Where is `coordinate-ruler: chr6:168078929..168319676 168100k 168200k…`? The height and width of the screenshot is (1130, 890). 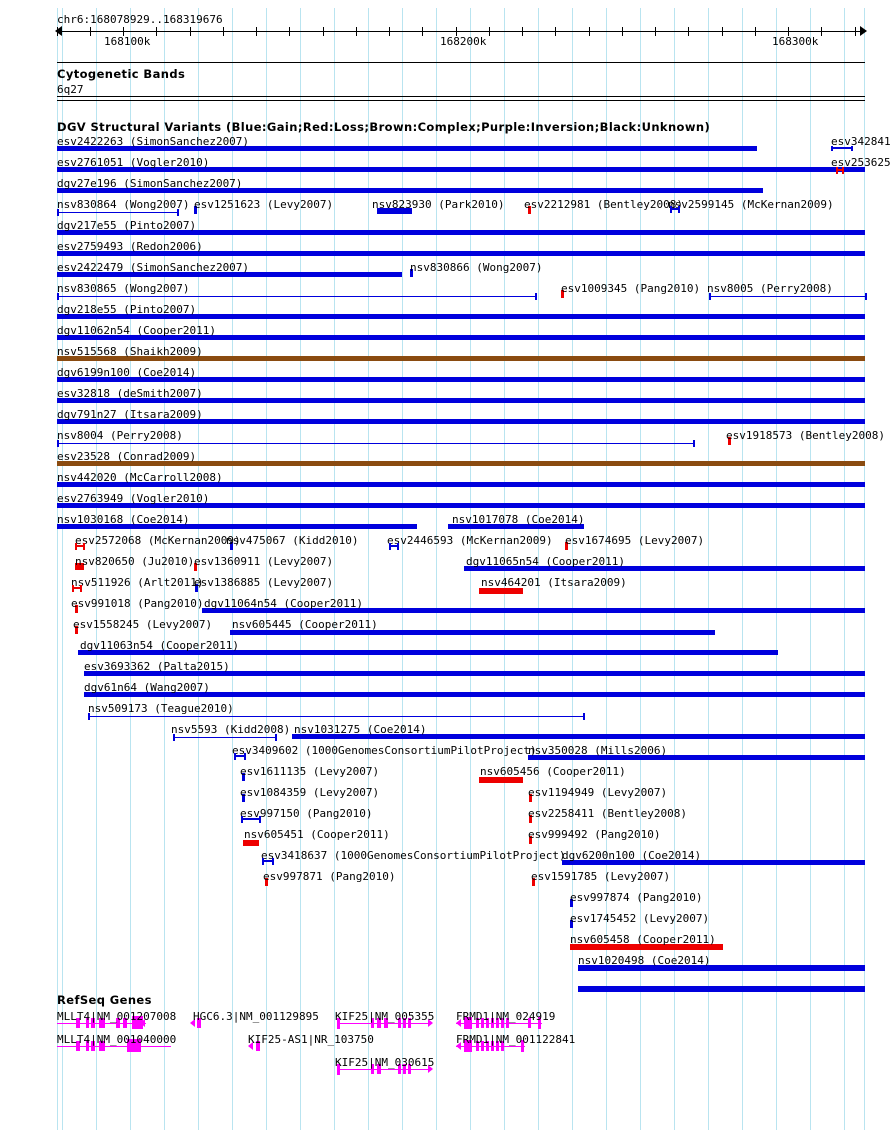
coordinate-ruler: chr6:168078929..168319676 168100k 168200k… is located at coordinates (445, 26).